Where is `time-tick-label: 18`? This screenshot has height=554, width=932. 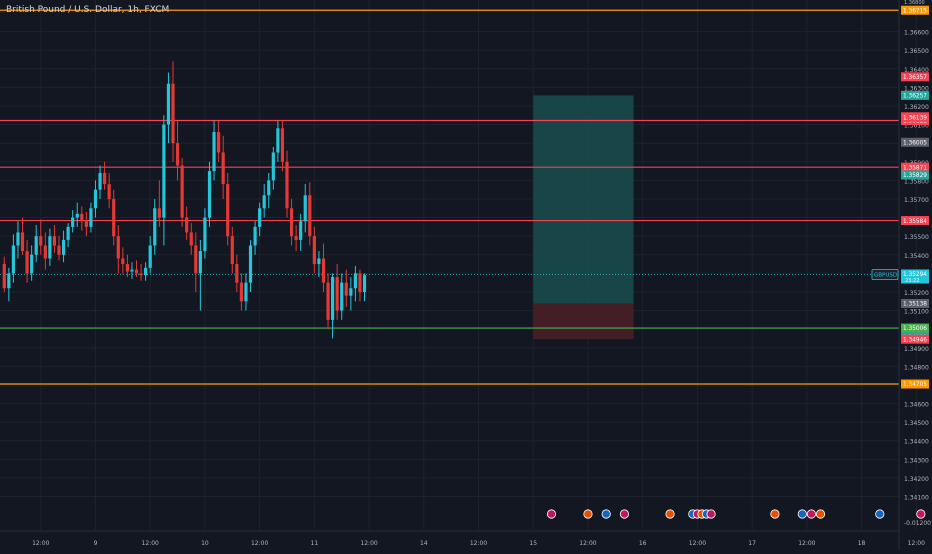
time-tick-label: 18 is located at coordinates (862, 543).